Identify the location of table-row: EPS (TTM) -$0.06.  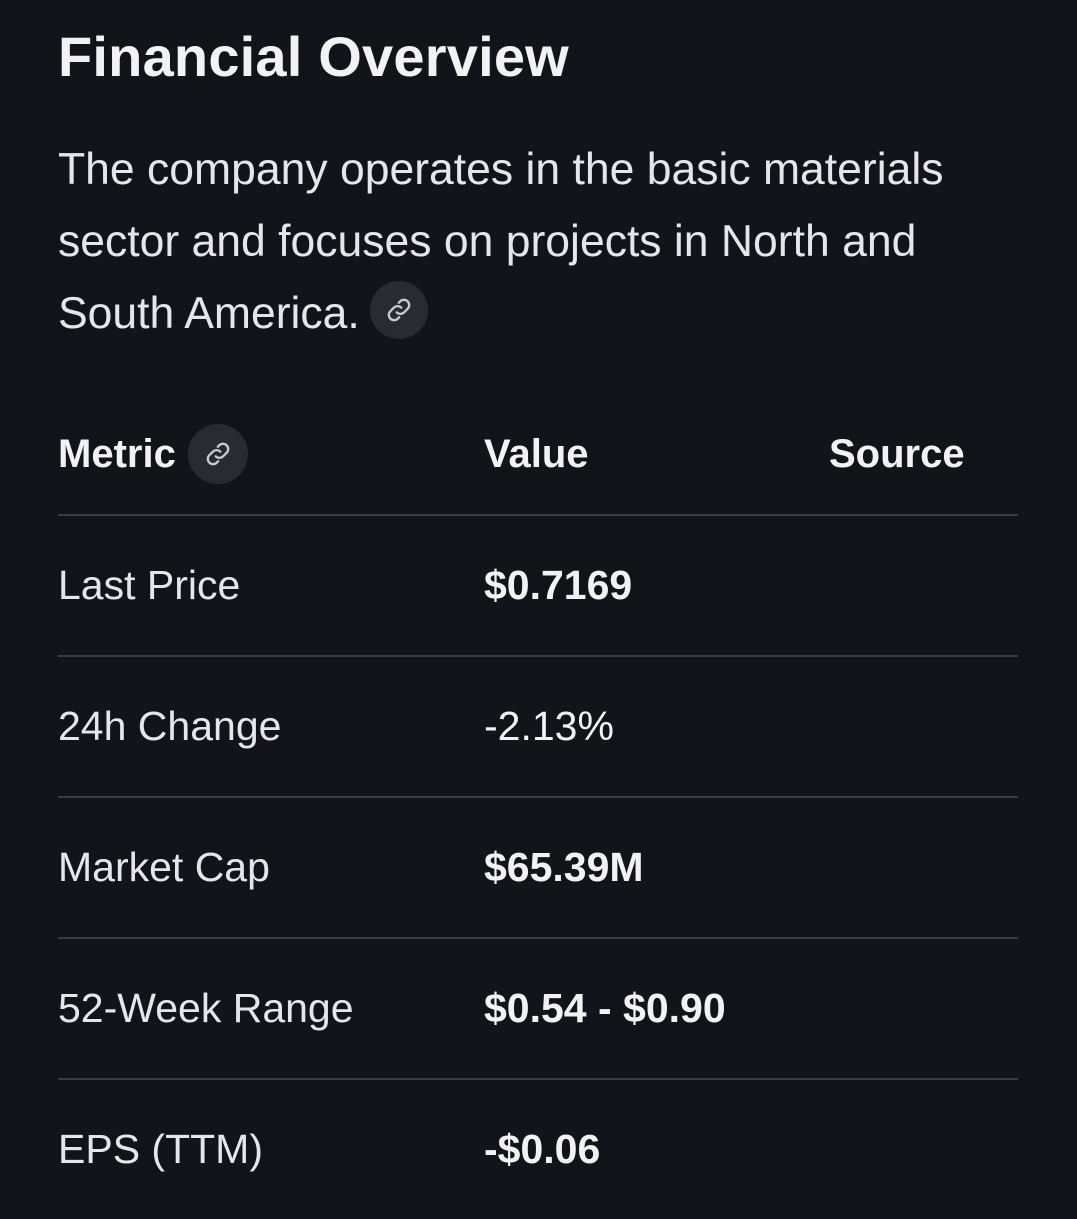
(538, 1149).